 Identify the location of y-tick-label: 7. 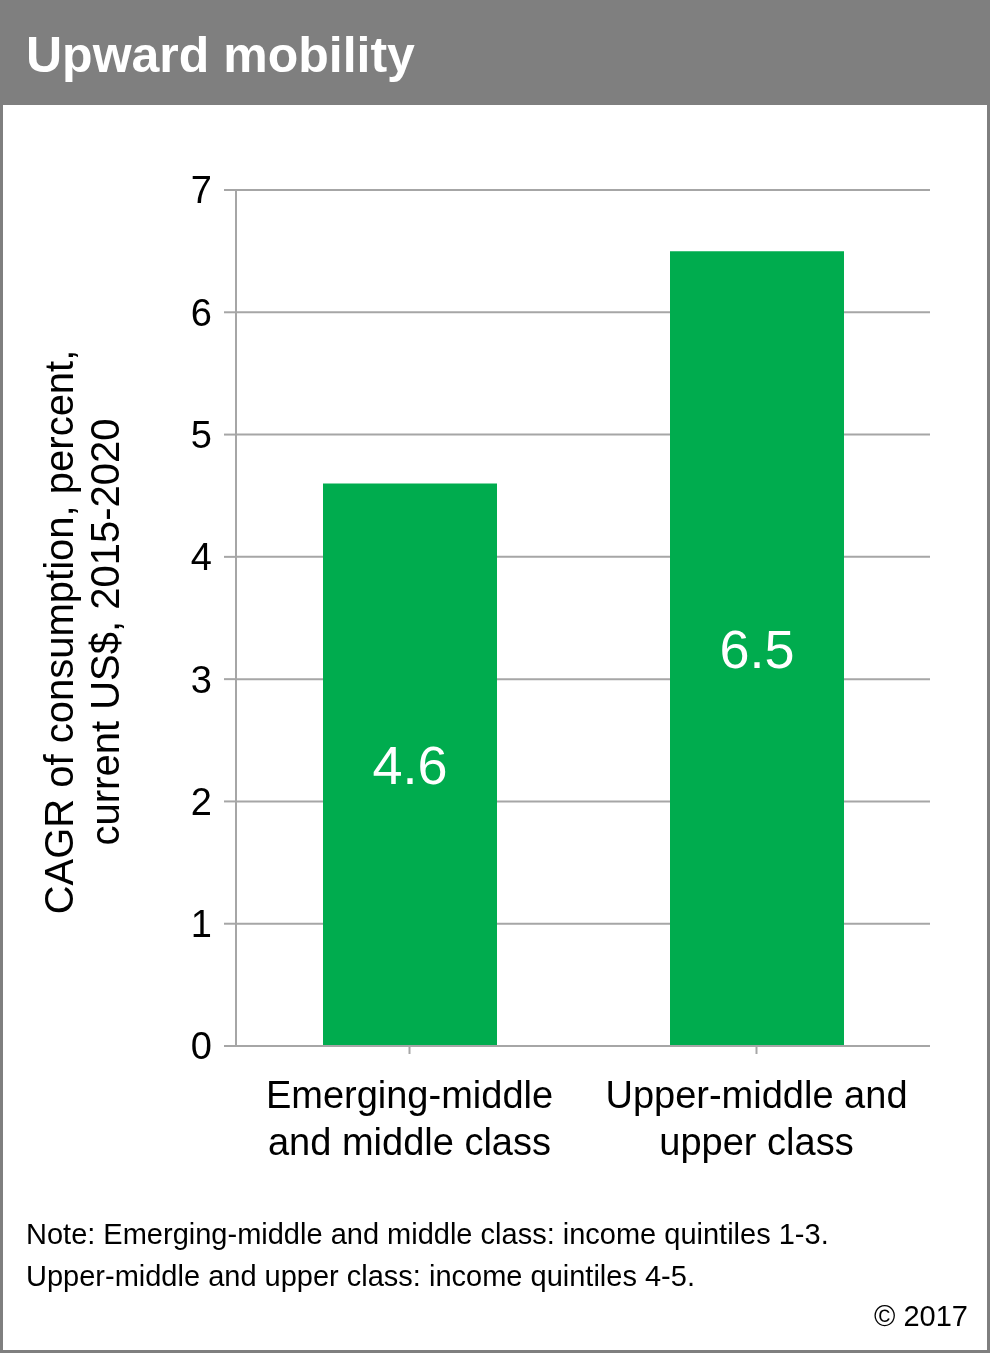
(201, 190).